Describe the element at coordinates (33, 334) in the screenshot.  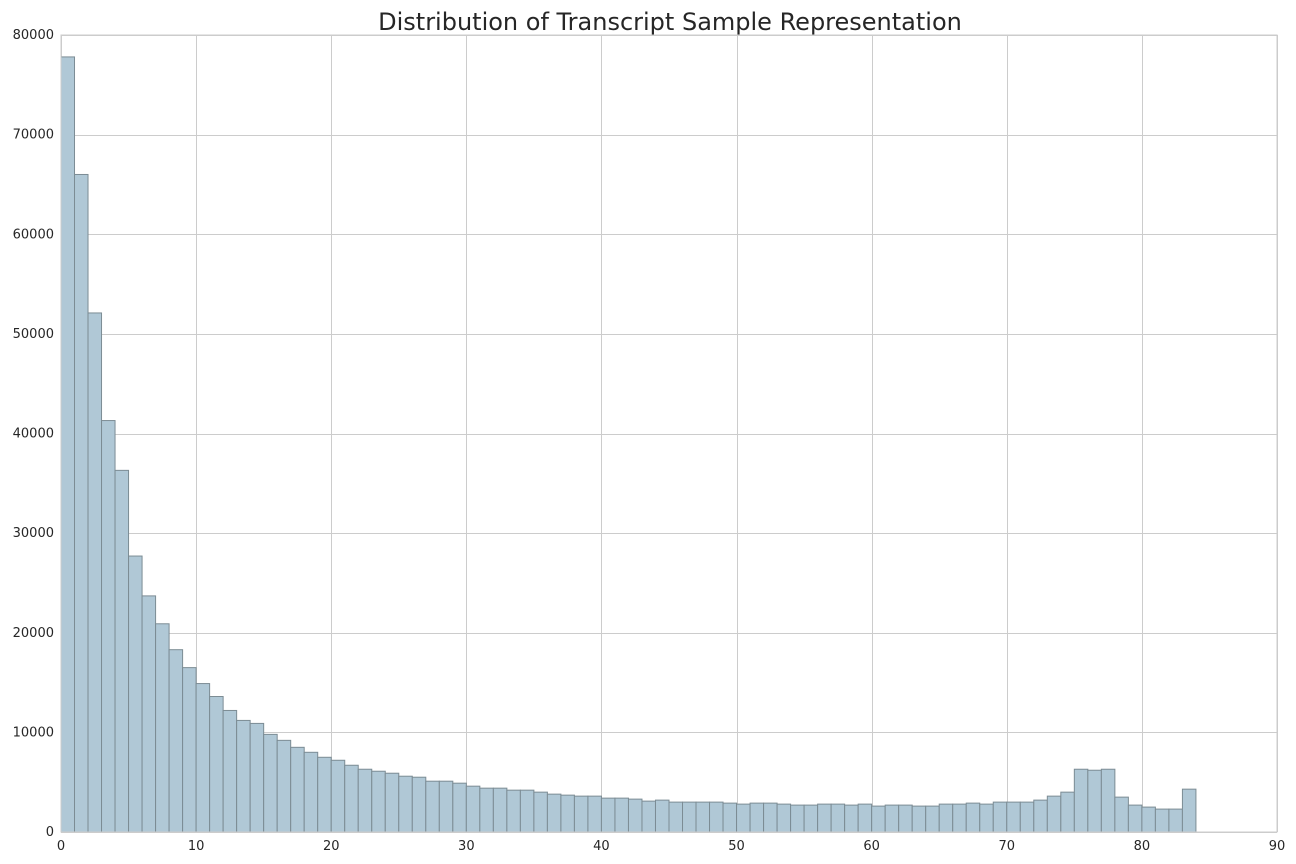
I see `y-tick-label: 50000` at that location.